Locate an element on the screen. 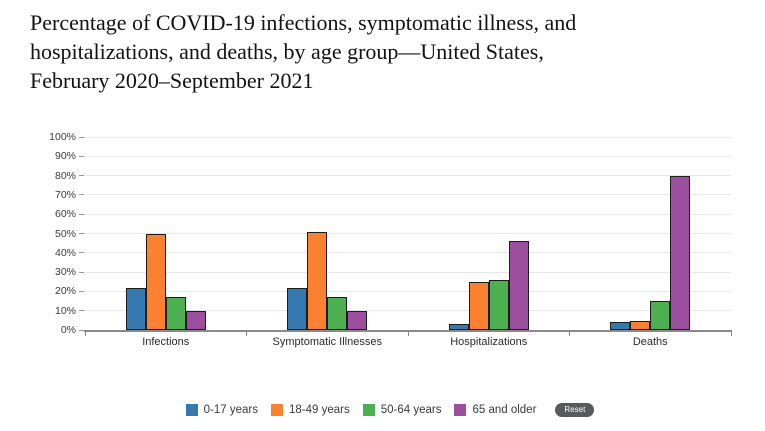  legend-item-65-and-older: 65 and older is located at coordinates (495, 410).